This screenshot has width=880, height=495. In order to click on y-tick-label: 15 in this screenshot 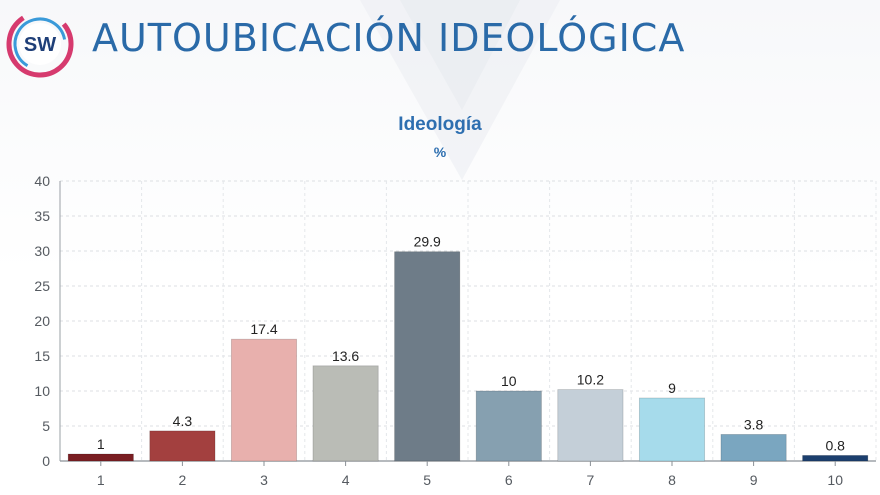, I will do `click(42, 356)`.